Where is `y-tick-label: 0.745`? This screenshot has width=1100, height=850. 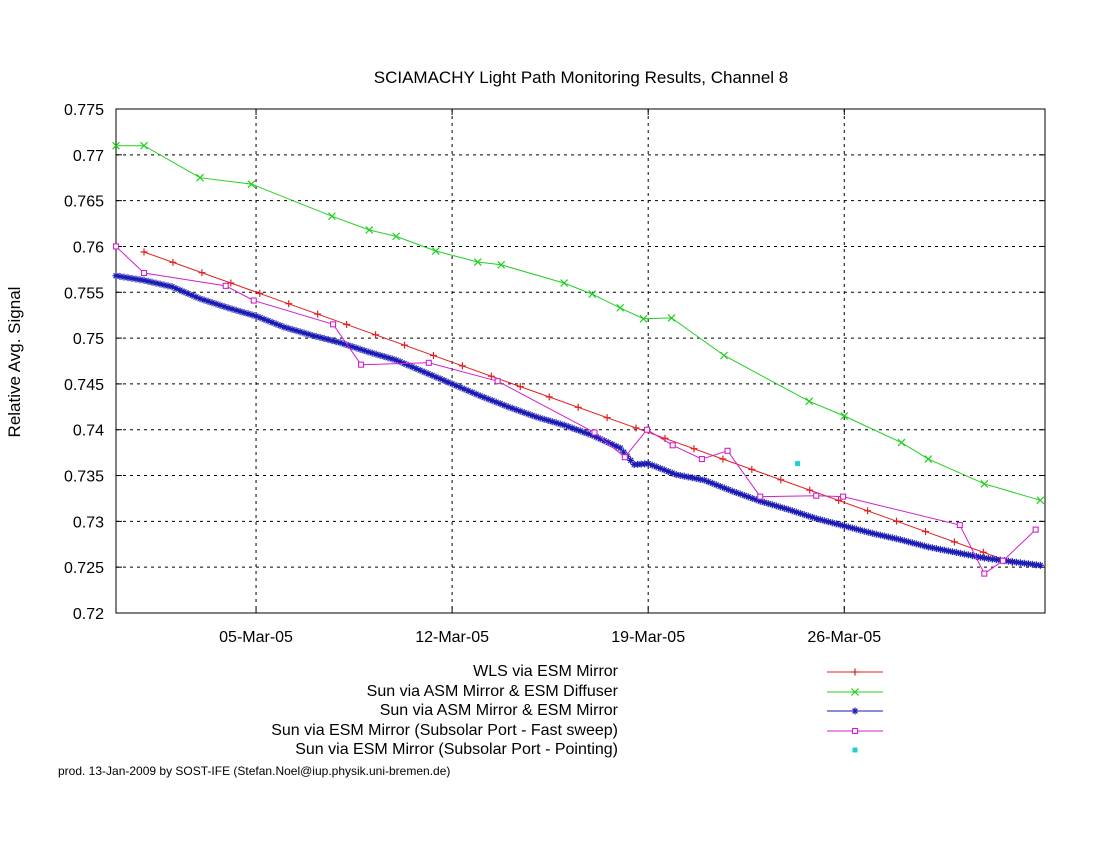 y-tick-label: 0.745 is located at coordinates (84, 385).